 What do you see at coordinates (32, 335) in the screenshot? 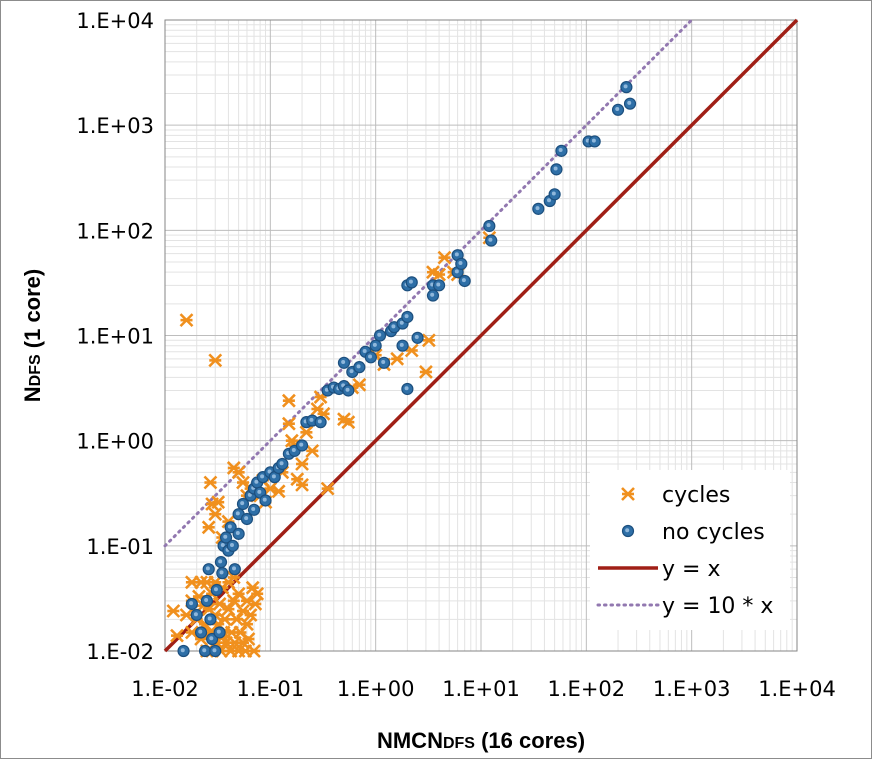
I see `y-axis-title: NDFS (1 core)` at bounding box center [32, 335].